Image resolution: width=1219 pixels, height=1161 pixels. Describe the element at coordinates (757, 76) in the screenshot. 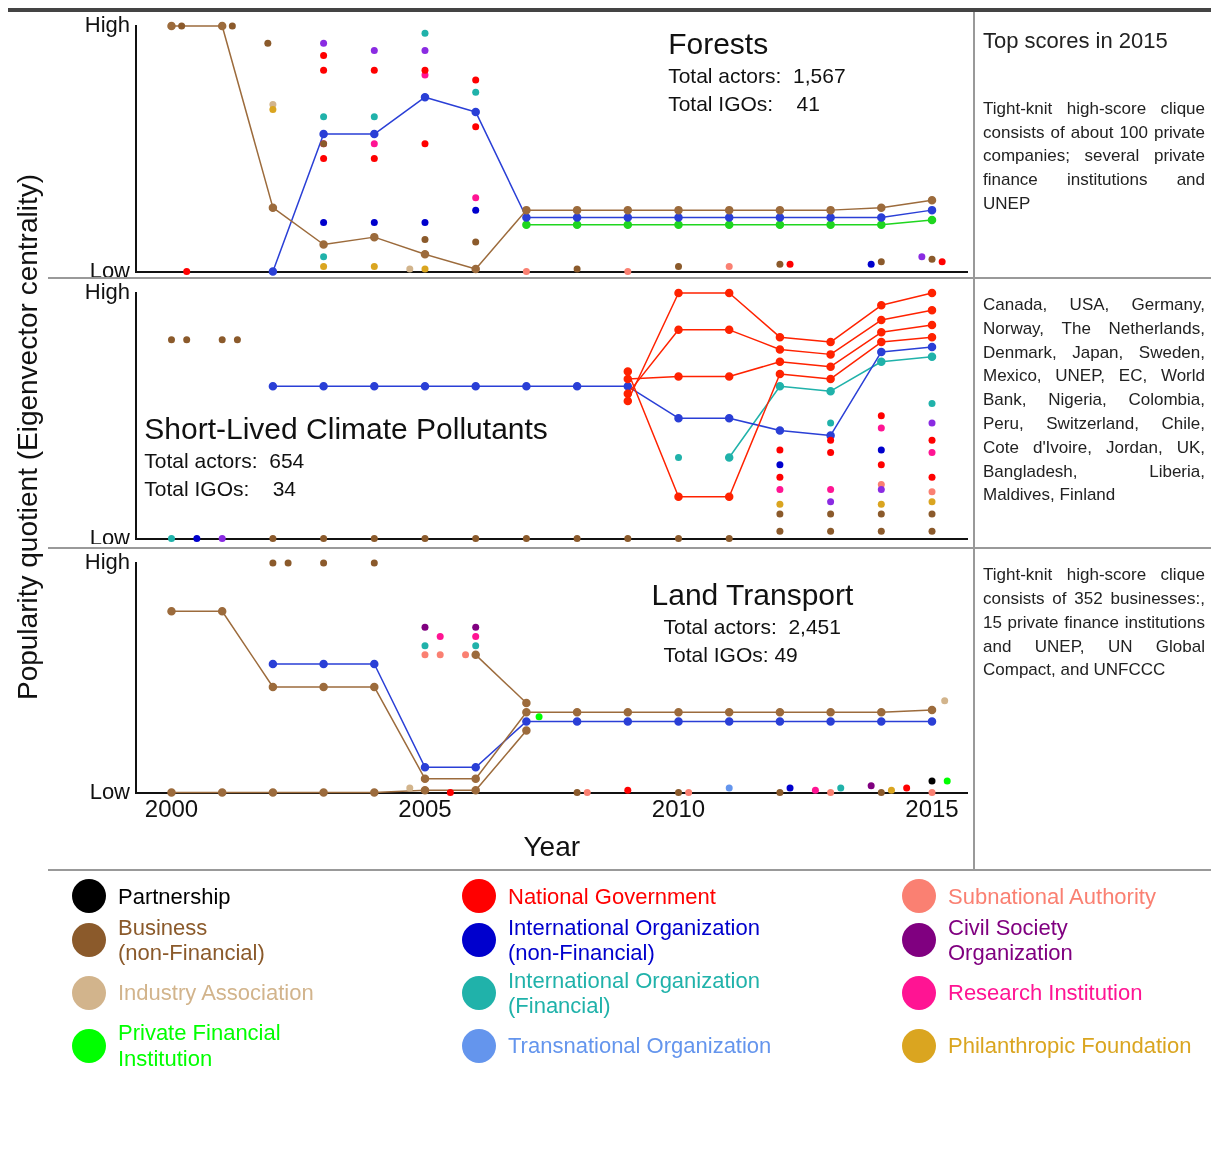

I see `annotation: Total actors: 1,567` at that location.